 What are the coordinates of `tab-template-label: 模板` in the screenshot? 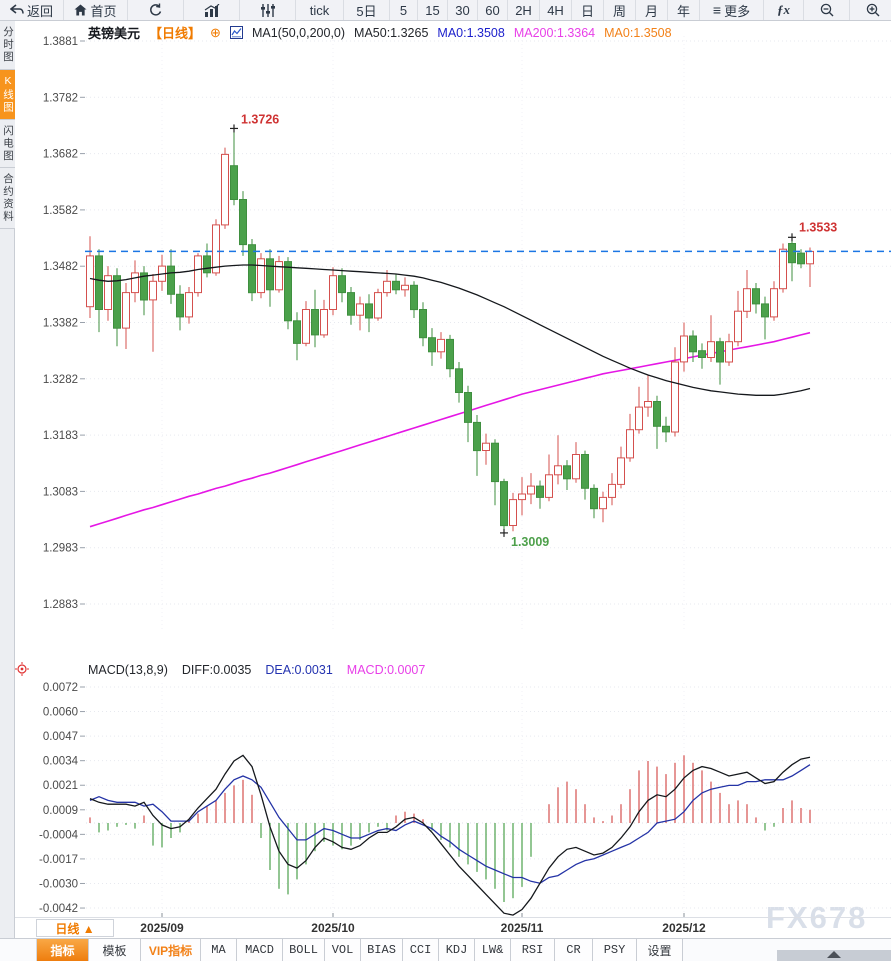 It's located at (114, 951).